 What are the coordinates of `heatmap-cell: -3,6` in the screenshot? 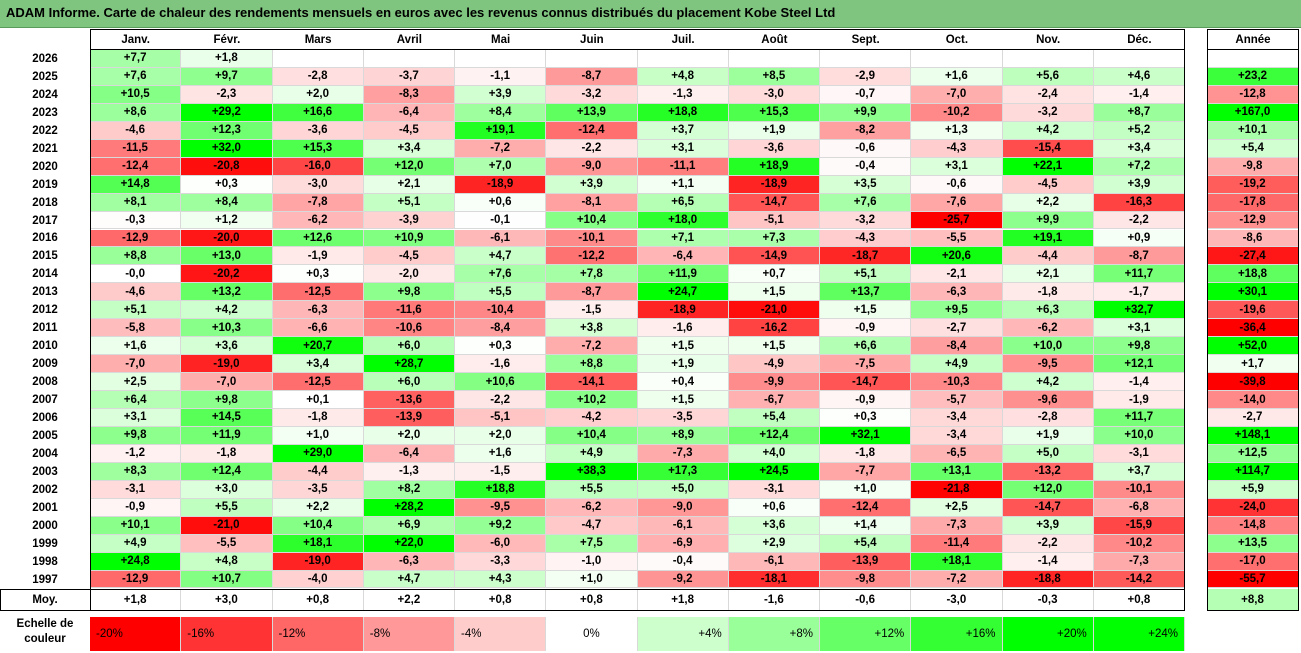 It's located at (318, 130).